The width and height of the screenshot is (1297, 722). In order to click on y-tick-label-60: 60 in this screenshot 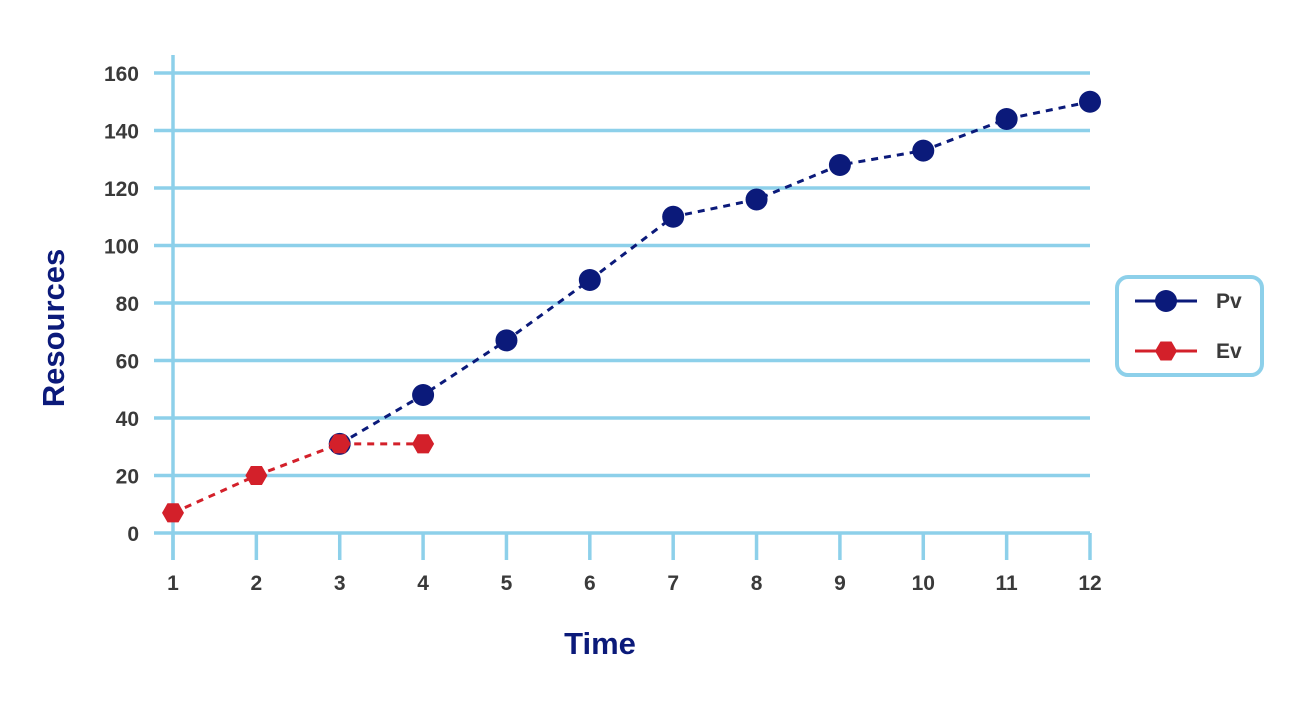, I will do `click(127, 362)`.